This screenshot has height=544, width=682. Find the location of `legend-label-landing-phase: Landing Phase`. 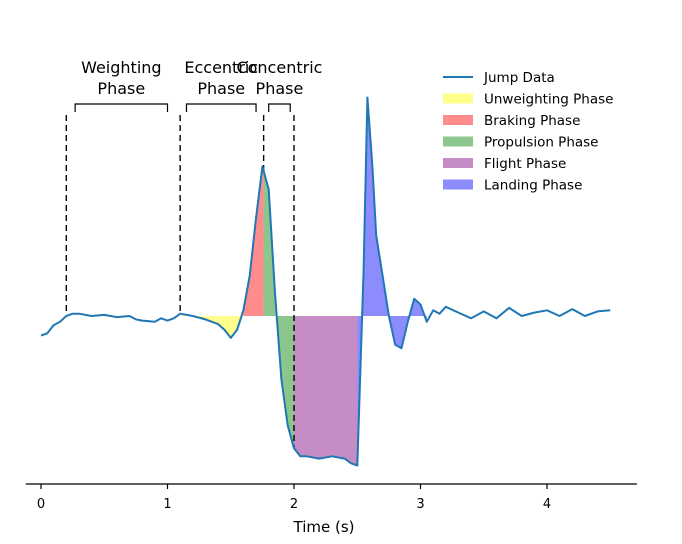

legend-label-landing-phase: Landing Phase is located at coordinates (533, 186).